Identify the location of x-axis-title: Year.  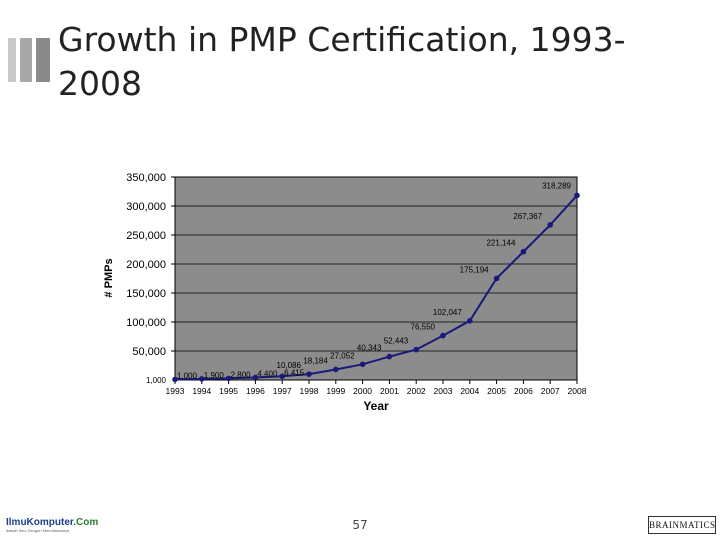
(376, 406).